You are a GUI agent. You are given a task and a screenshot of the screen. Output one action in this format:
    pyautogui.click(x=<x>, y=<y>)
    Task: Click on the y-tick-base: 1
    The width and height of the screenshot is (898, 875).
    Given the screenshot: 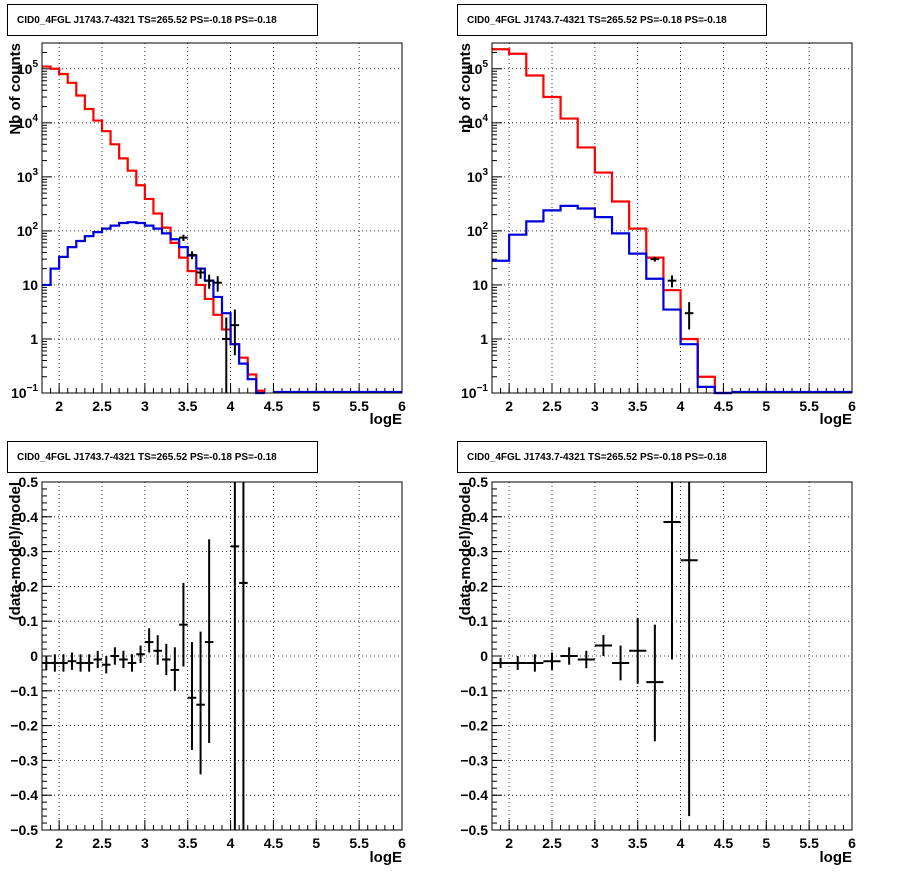 What is the action you would take?
    pyautogui.click(x=34, y=339)
    